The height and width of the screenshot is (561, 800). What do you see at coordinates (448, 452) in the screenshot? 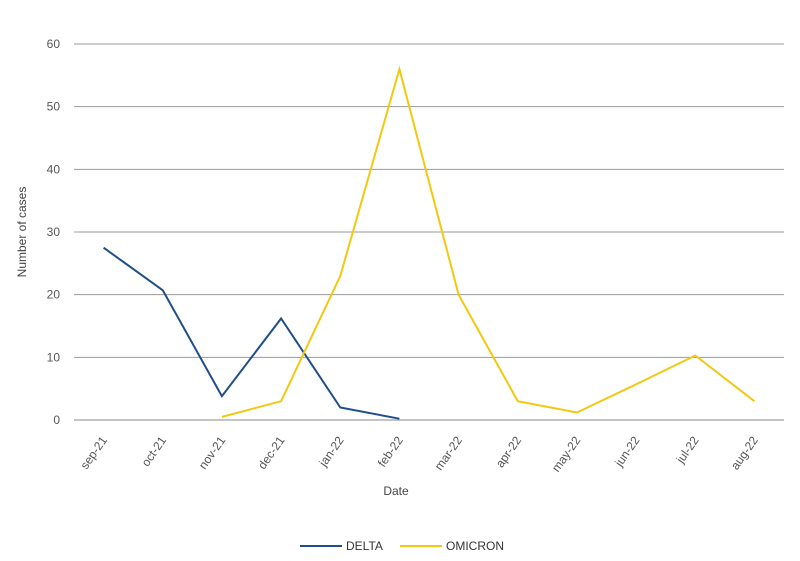
I see `x-tick-label: mar-22` at bounding box center [448, 452].